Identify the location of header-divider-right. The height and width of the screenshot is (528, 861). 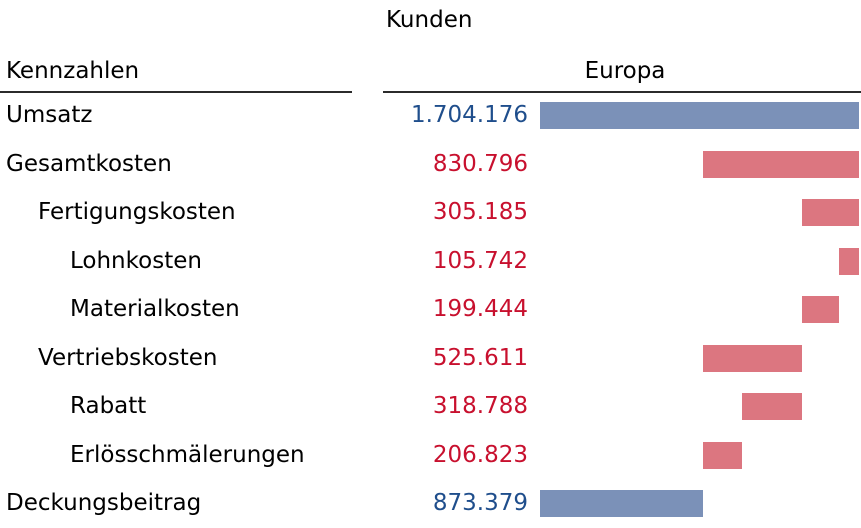
(622, 92).